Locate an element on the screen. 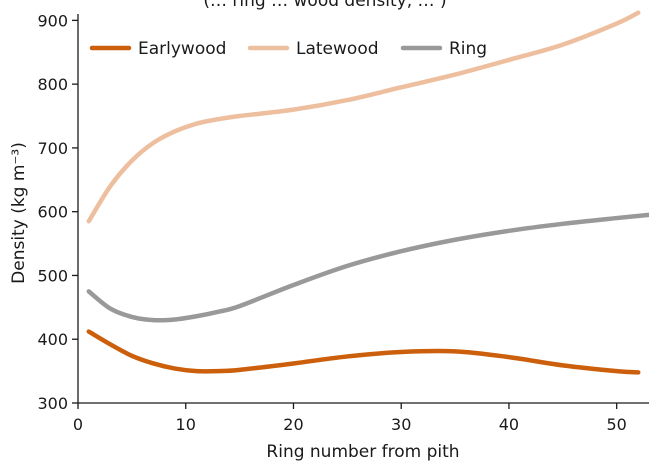 The image size is (649, 463). x-tick-label: 30 is located at coordinates (401, 424).